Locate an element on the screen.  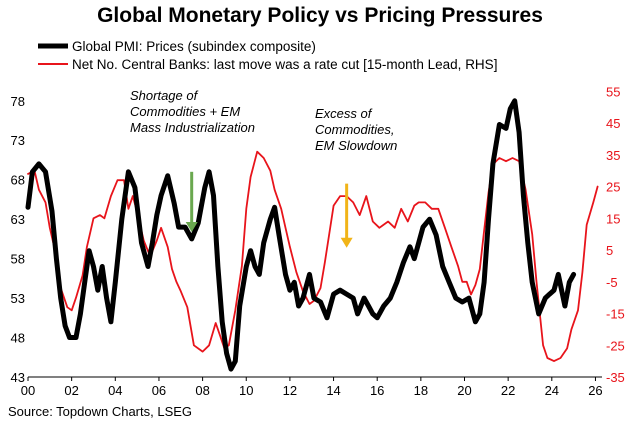
x-tick-label: 08 is located at coordinates (202, 390).